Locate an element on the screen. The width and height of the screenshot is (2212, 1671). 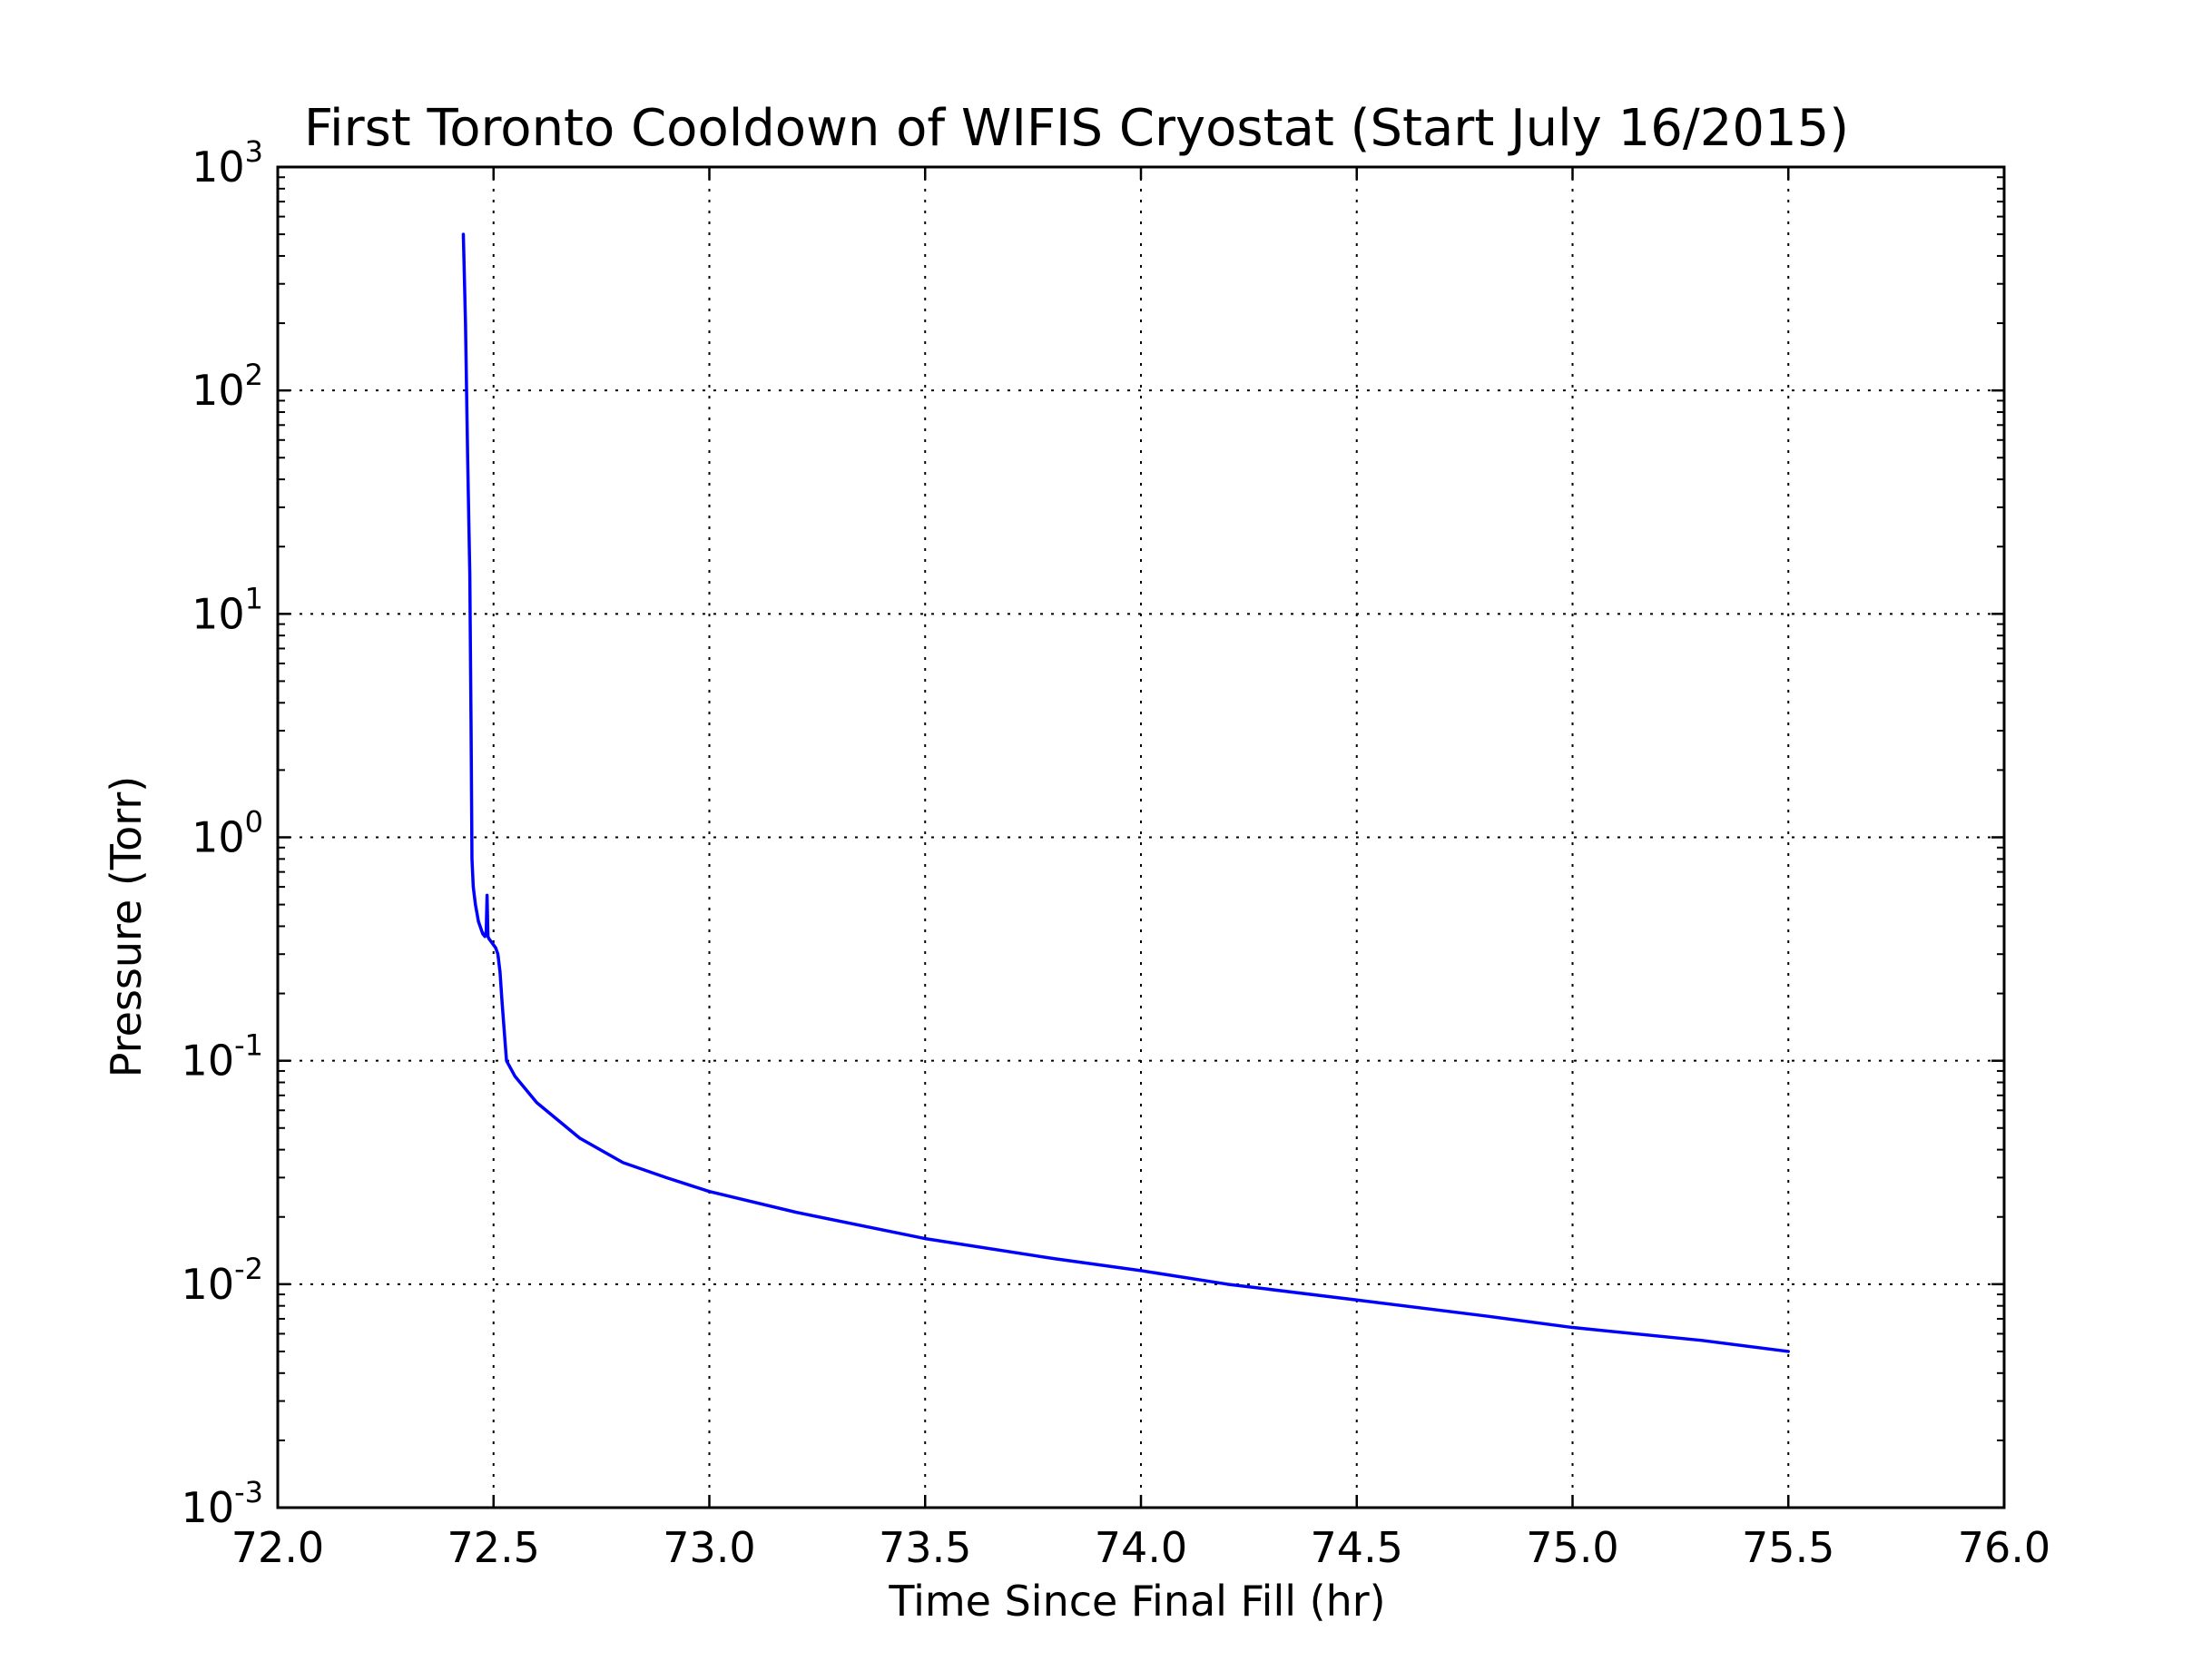
x-tick-labels: 72.0 72.5 73.0 73.5 74.0 74.5 75.0 75.5 76.0 is located at coordinates (1140, 1547).